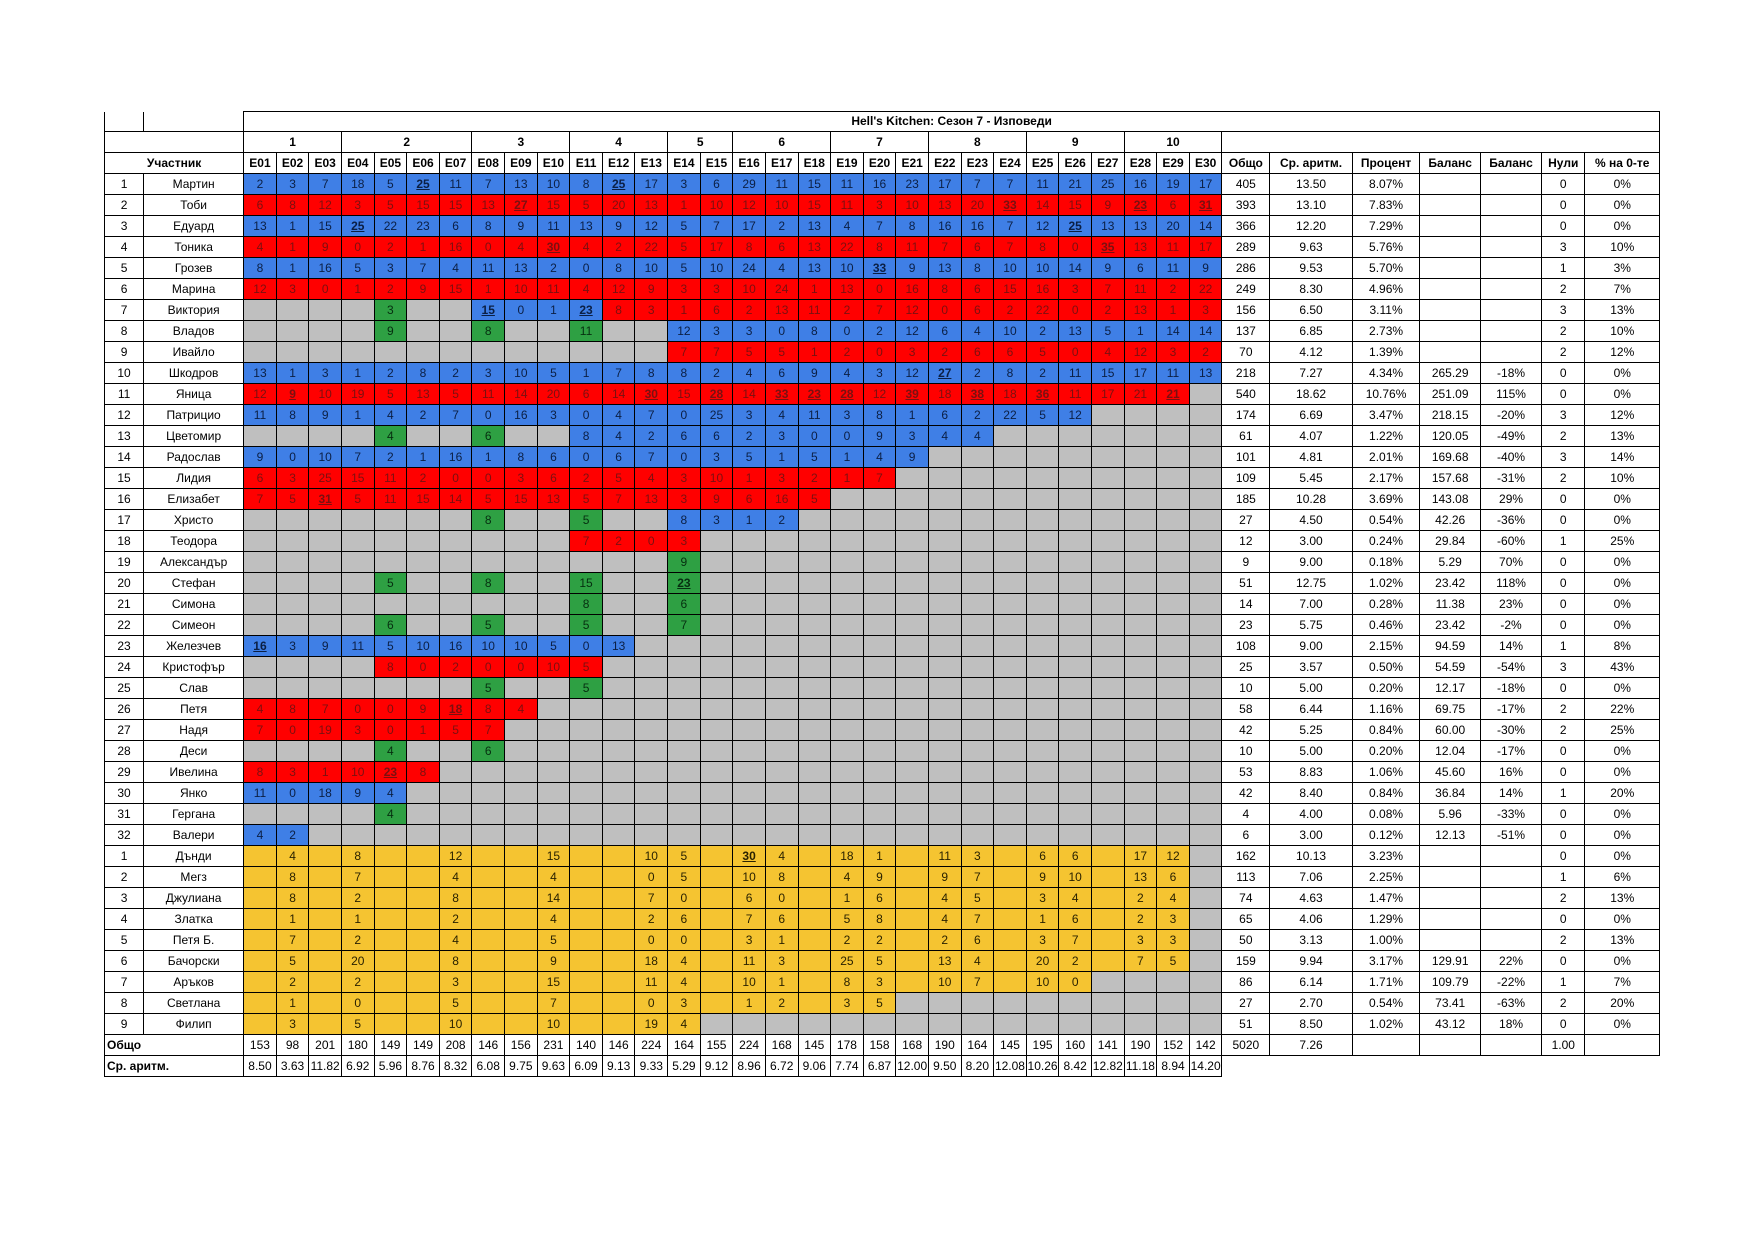 This screenshot has height=1240, width=1755. What do you see at coordinates (1386, 877) in the screenshot?
I see `stat-cell: 2.25%` at bounding box center [1386, 877].